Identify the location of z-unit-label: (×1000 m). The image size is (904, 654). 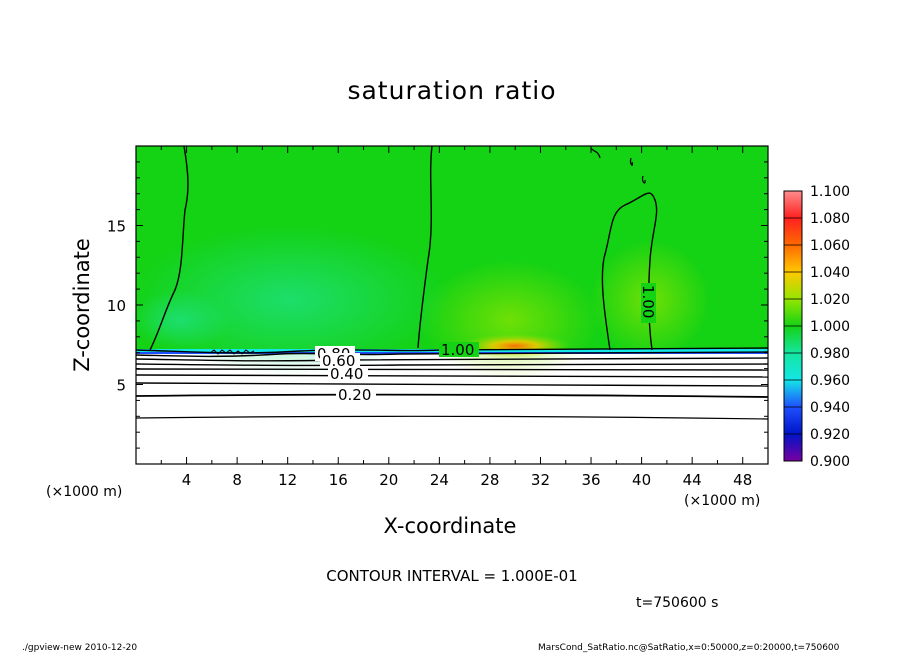
(84, 492).